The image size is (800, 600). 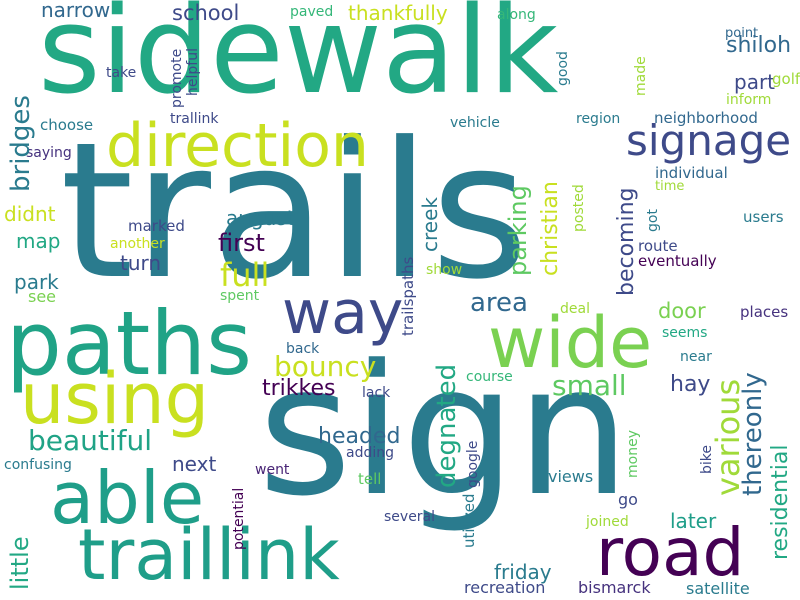 I want to click on word-users: users, so click(x=763, y=217).